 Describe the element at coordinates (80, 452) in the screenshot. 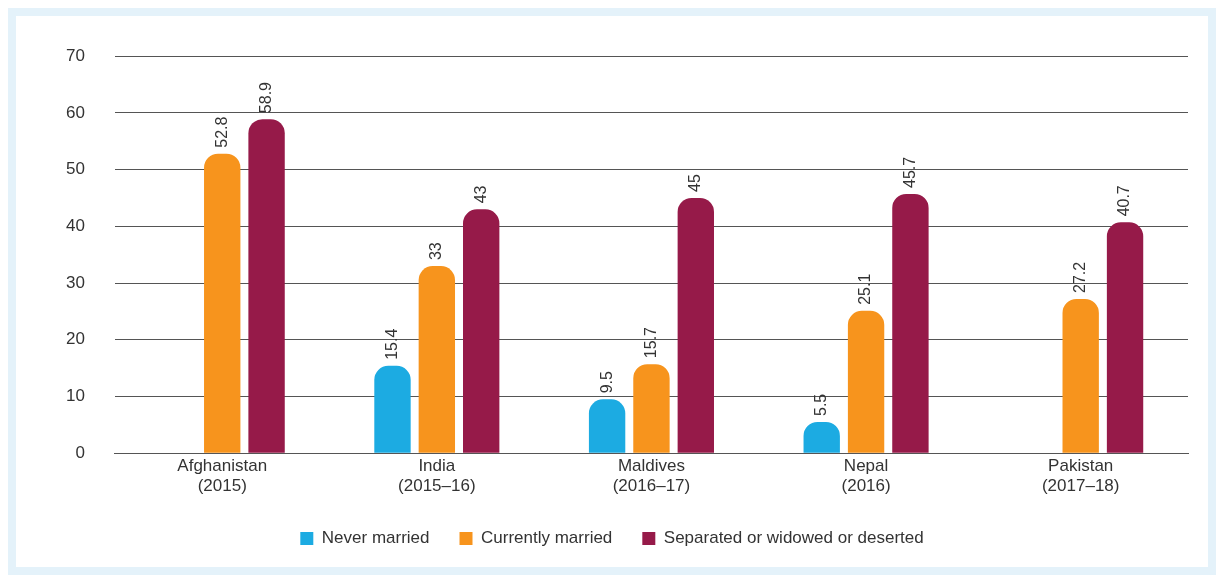

I see `y-tick-label: 0` at that location.